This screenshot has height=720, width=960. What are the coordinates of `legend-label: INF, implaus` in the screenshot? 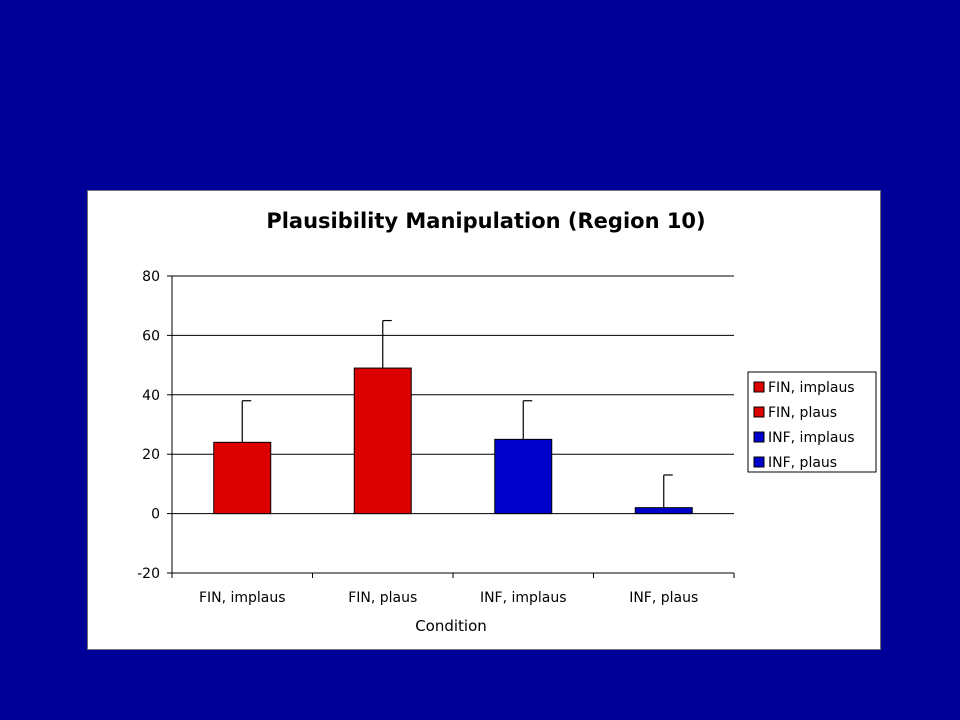 It's located at (811, 438).